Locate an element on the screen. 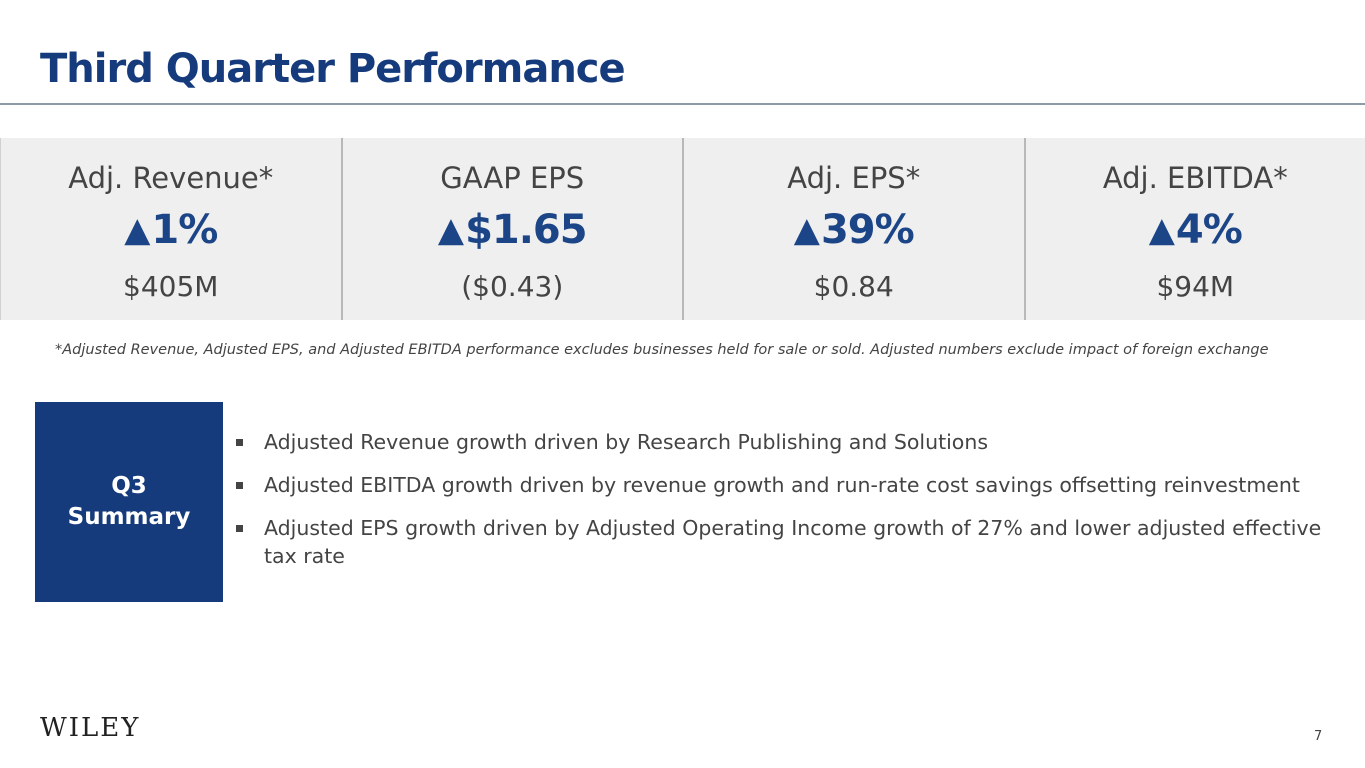 The height and width of the screenshot is (768, 1365). metric-value: $94M is located at coordinates (1195, 286).